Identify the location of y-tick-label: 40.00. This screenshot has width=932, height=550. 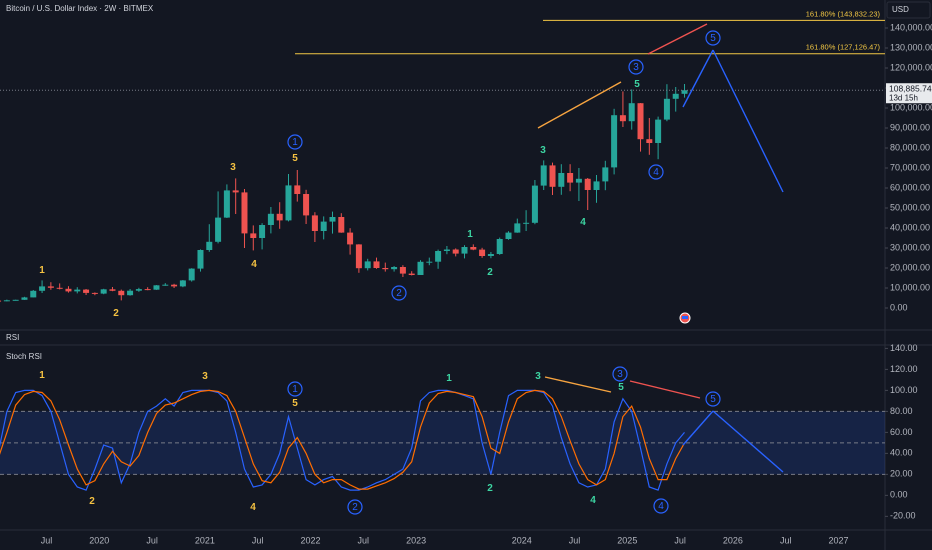
(901, 453).